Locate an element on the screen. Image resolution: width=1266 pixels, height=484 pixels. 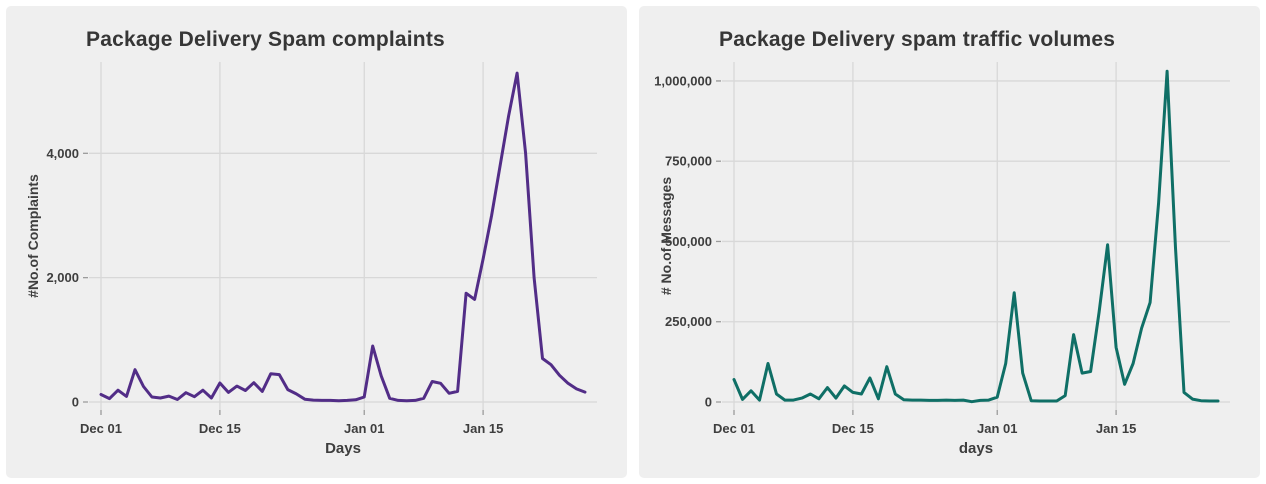
y-tick-label: 250,000 is located at coordinates (688, 321).